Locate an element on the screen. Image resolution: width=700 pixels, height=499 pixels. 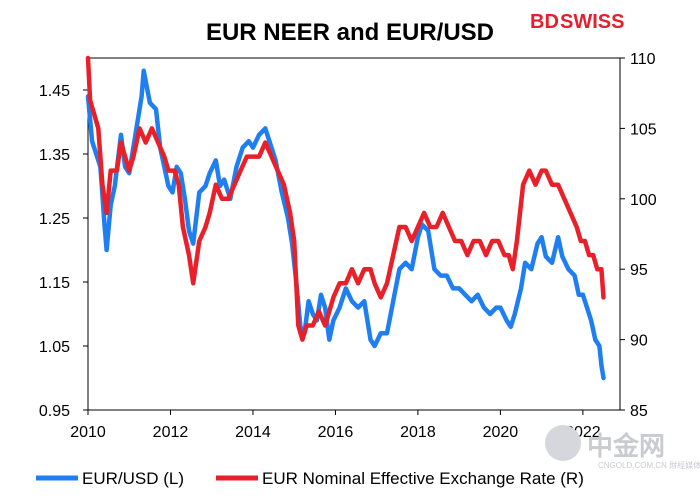
y-right-tick-label: 105 is located at coordinates (643, 129).